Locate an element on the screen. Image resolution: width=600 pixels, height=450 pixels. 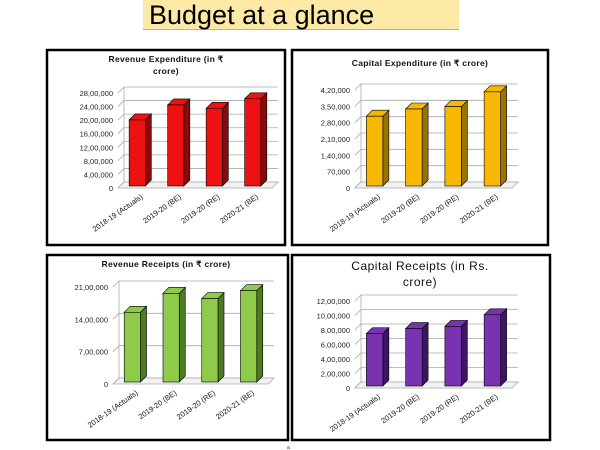
chart-title: Capital Expenditure (in ₹ crore) is located at coordinates (420, 63).